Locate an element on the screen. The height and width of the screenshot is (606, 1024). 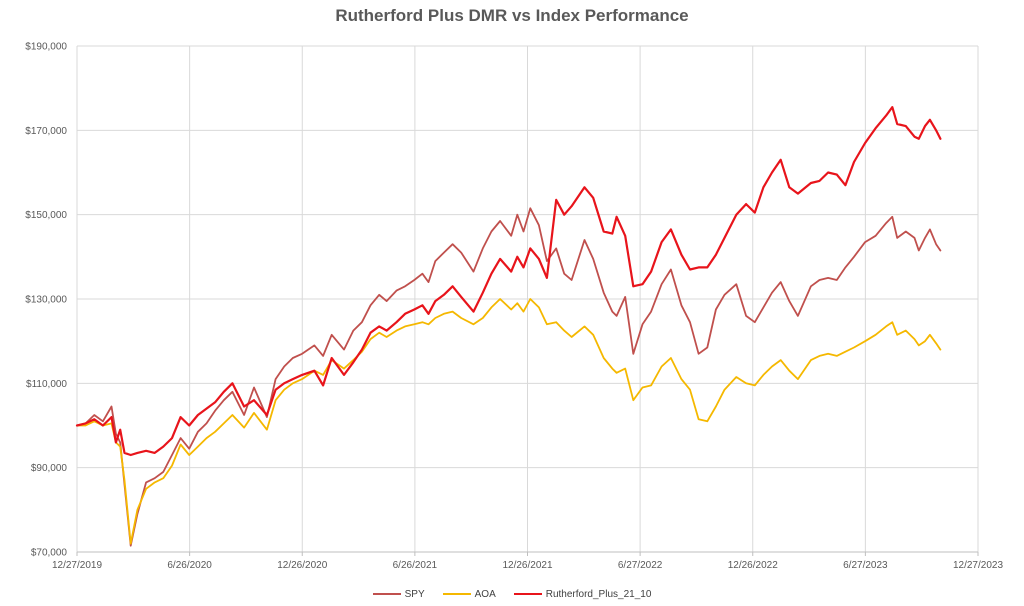
x-tick-label: 6/27/2023 is located at coordinates (865, 565).